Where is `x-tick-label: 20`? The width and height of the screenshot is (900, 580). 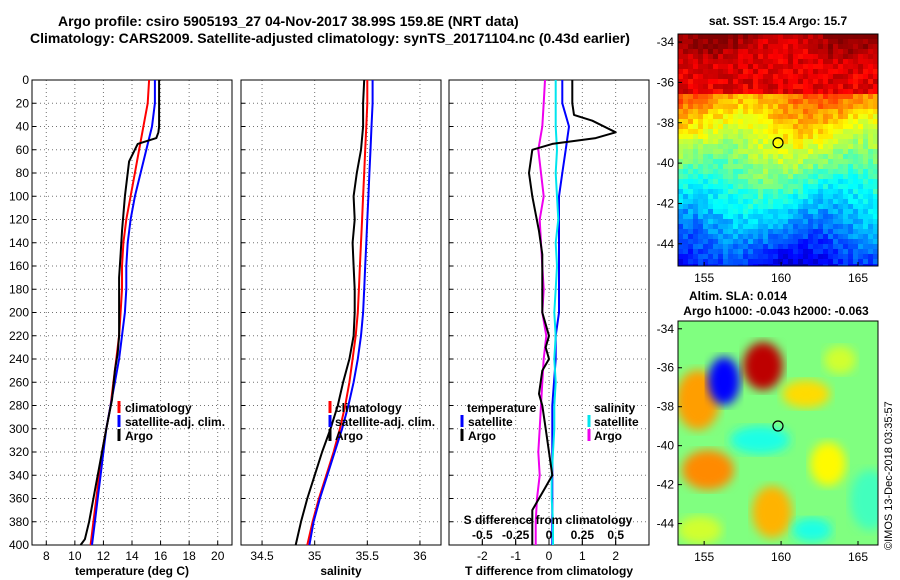 x-tick-label: 20 is located at coordinates (218, 556).